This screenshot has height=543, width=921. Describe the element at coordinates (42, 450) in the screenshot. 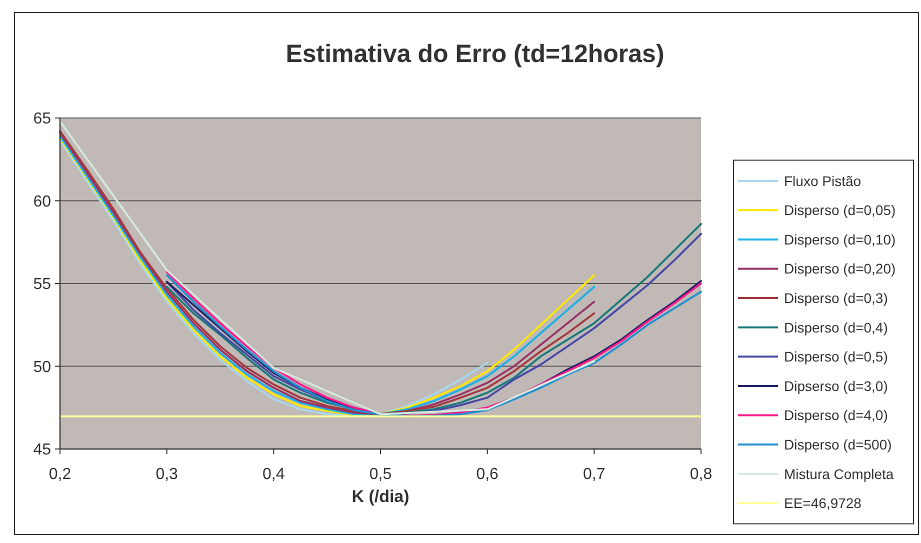

I see `y-tick-label: 45` at that location.